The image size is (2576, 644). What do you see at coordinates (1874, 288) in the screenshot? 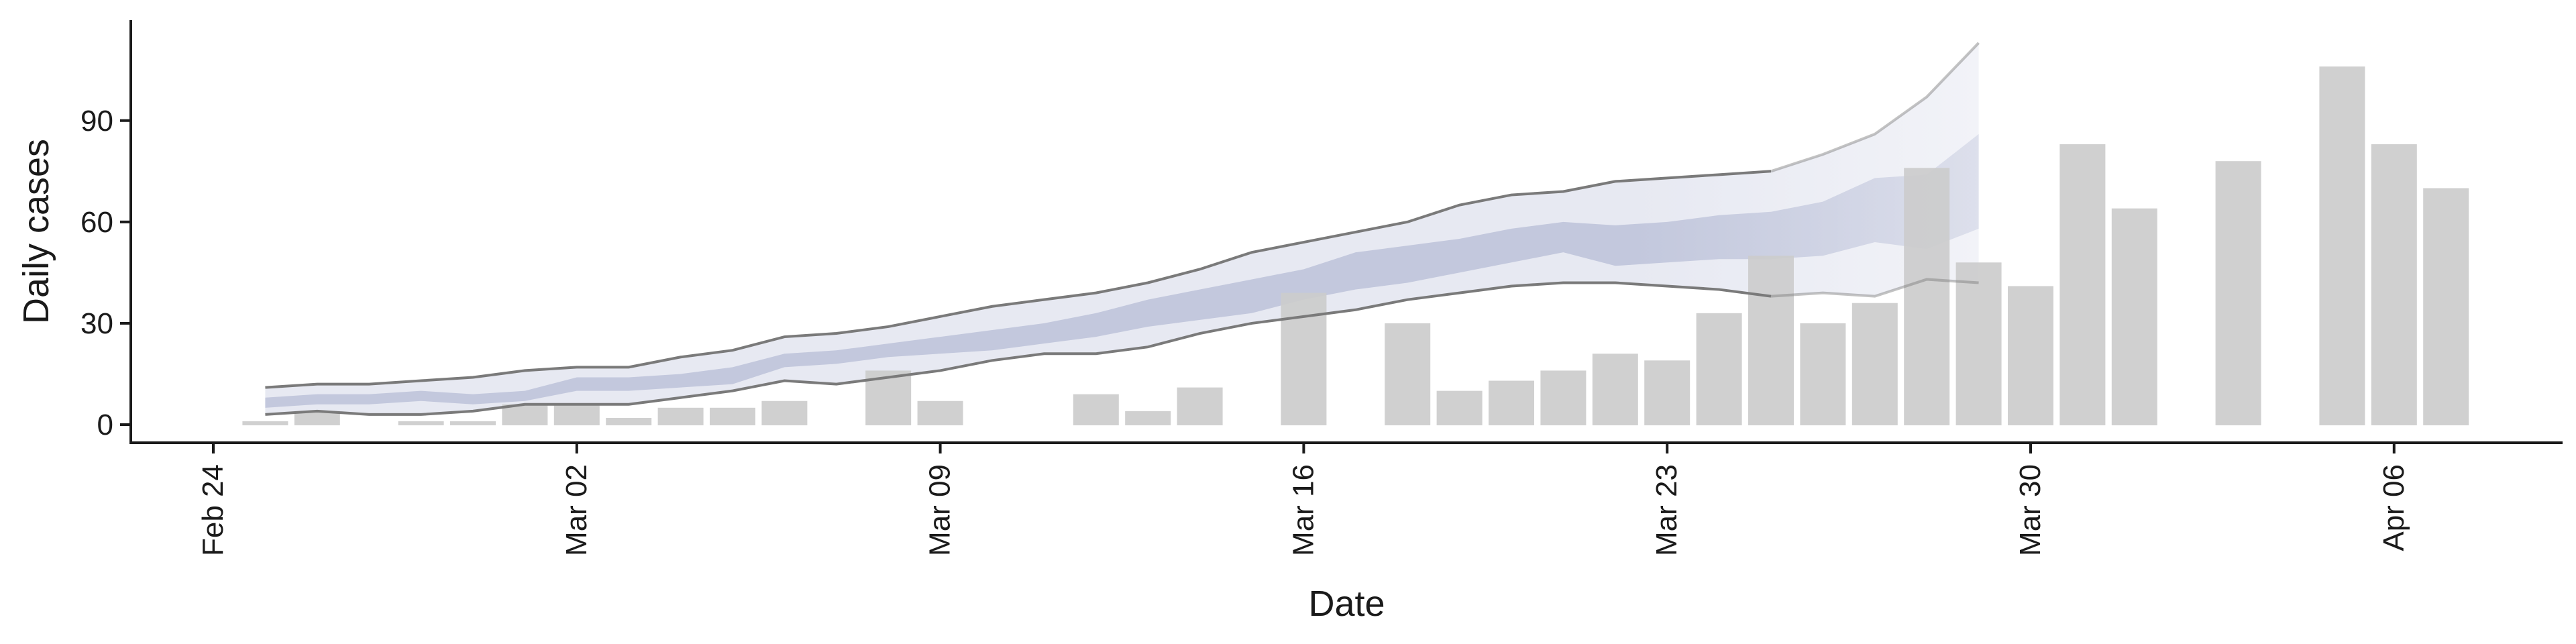
I see `lower-bound-line-tail` at bounding box center [1874, 288].